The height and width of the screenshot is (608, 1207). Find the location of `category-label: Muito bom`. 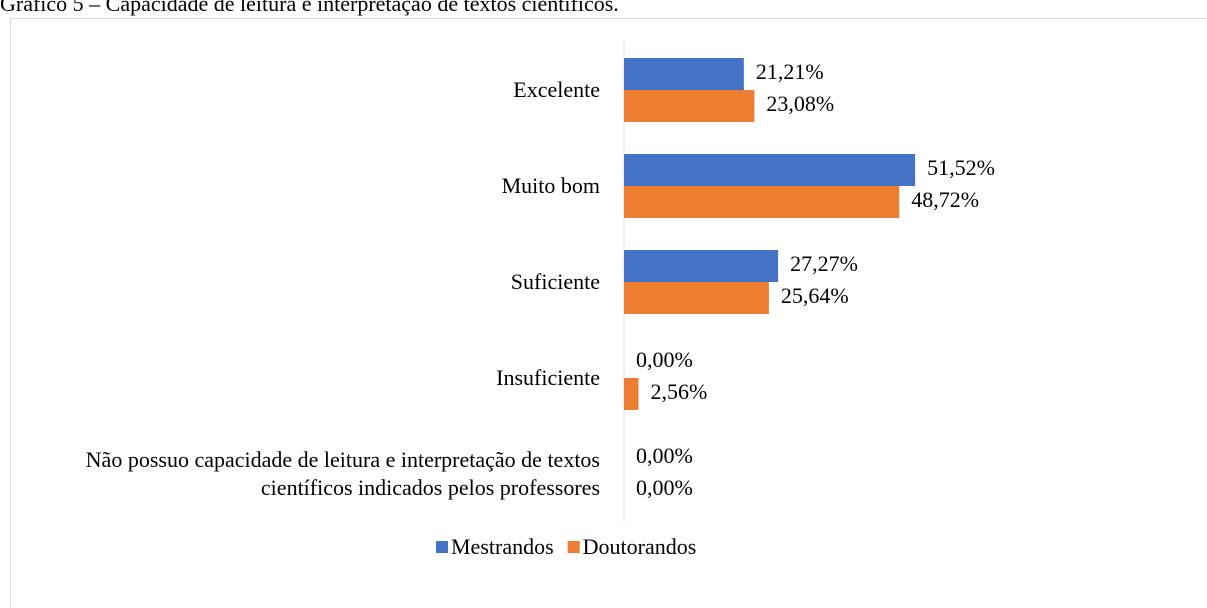

category-label: Muito bom is located at coordinates (550, 185).